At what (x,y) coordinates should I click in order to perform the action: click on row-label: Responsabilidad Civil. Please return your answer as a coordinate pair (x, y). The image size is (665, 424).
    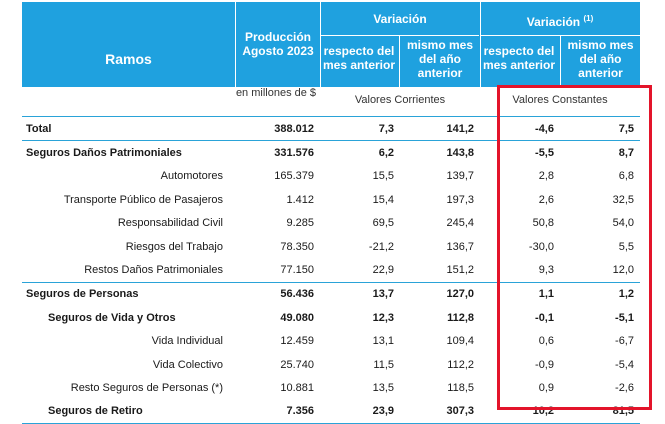
    Looking at the image, I should click on (170, 223).